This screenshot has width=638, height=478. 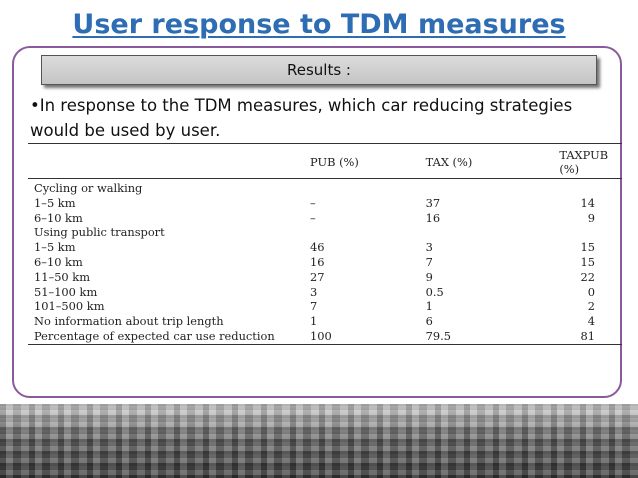 I want to click on slide-title: User response to TDM measures, so click(x=319, y=24).